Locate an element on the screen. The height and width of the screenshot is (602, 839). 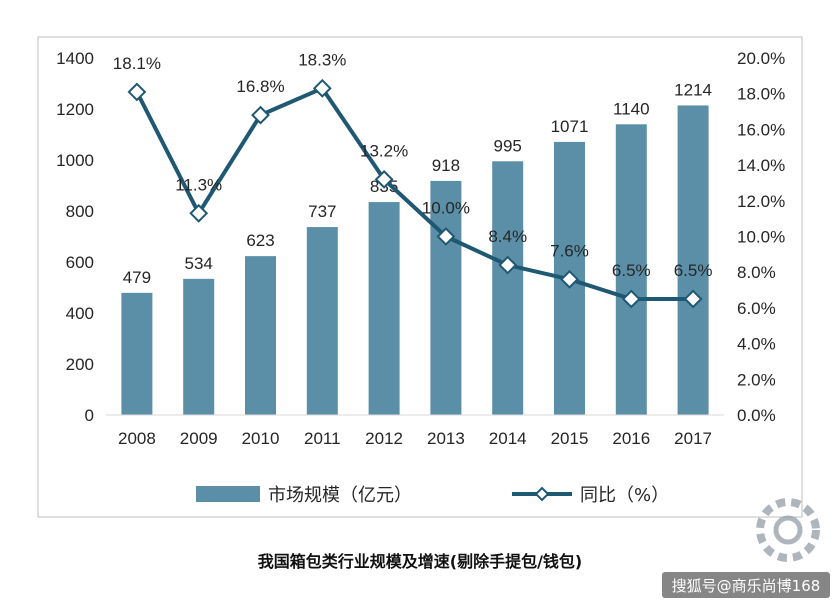
bar-value-label: 737 is located at coordinates (322, 211).